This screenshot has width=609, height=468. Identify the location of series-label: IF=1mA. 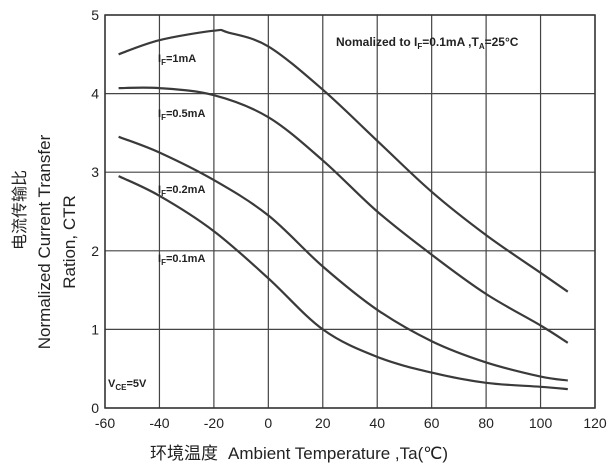
(177, 60).